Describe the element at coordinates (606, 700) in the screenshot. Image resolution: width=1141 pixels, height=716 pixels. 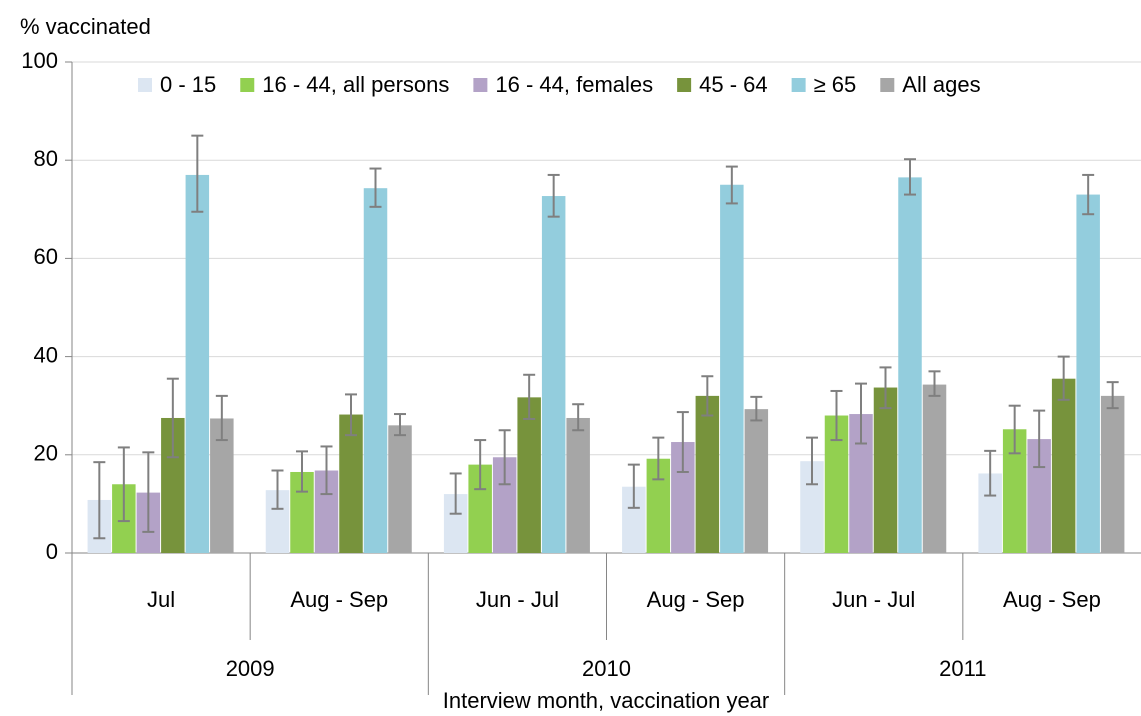
I see `x-axis-title: Interview month, vaccination year` at that location.